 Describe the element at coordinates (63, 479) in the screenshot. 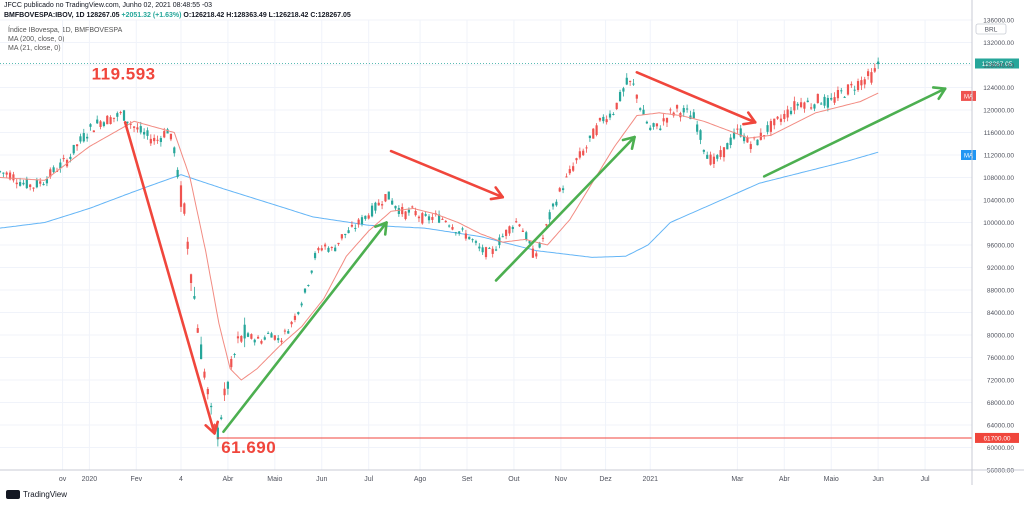

I see `x-tick-label: ov` at that location.